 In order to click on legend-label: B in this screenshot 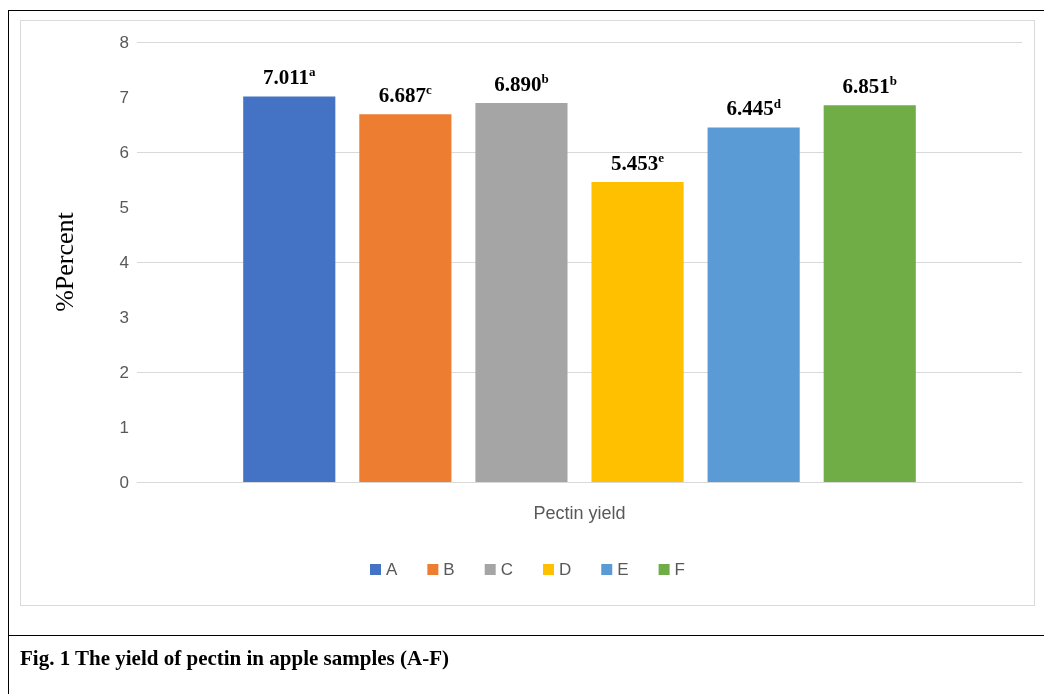, I will do `click(449, 569)`.